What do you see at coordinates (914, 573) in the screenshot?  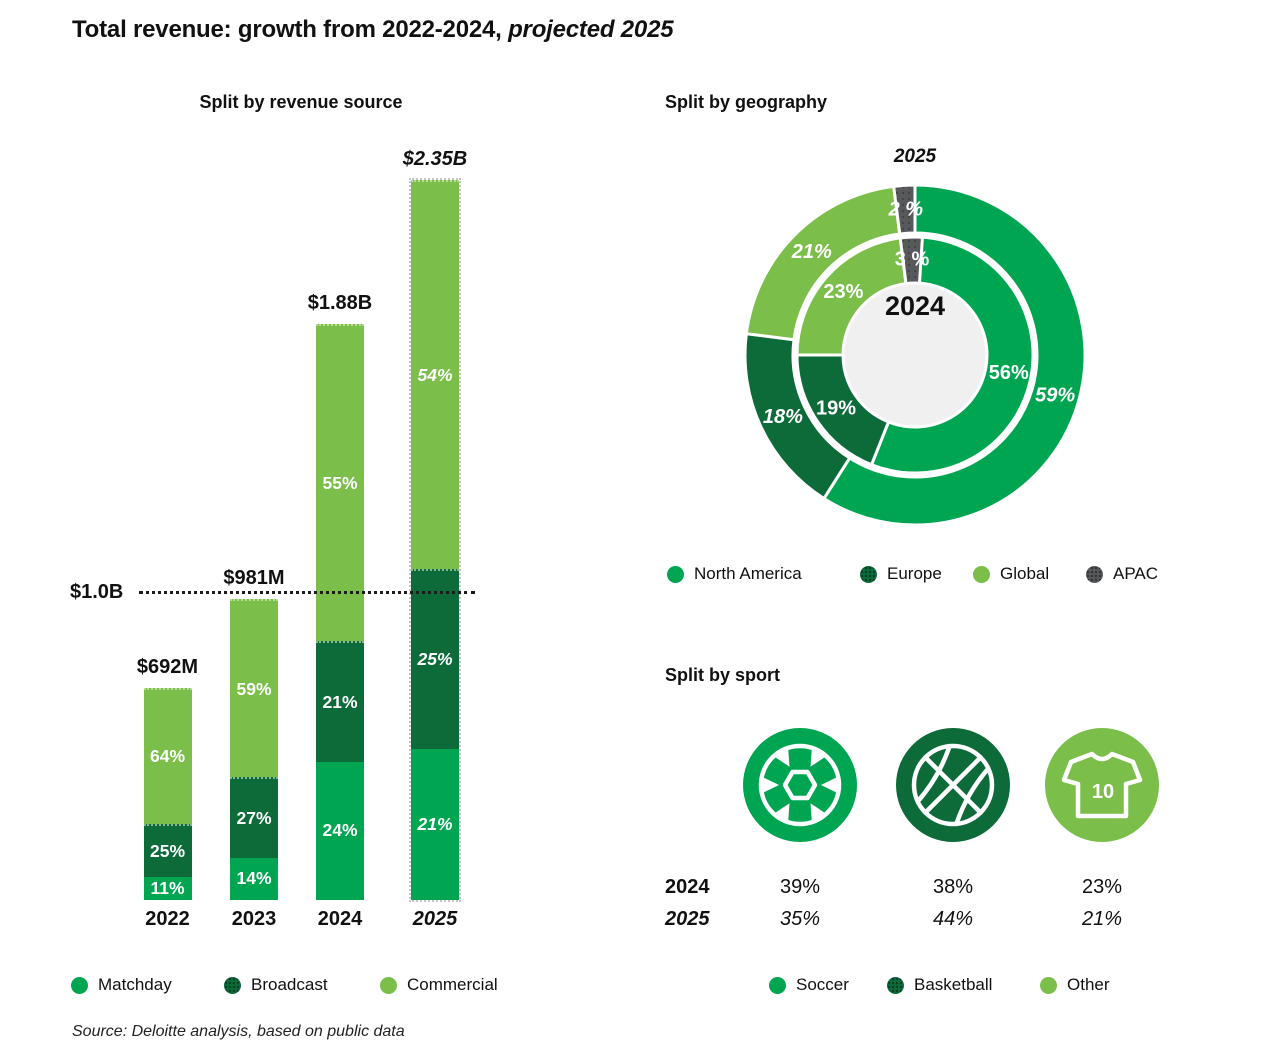 I see `geography-legend-label: Europe` at bounding box center [914, 573].